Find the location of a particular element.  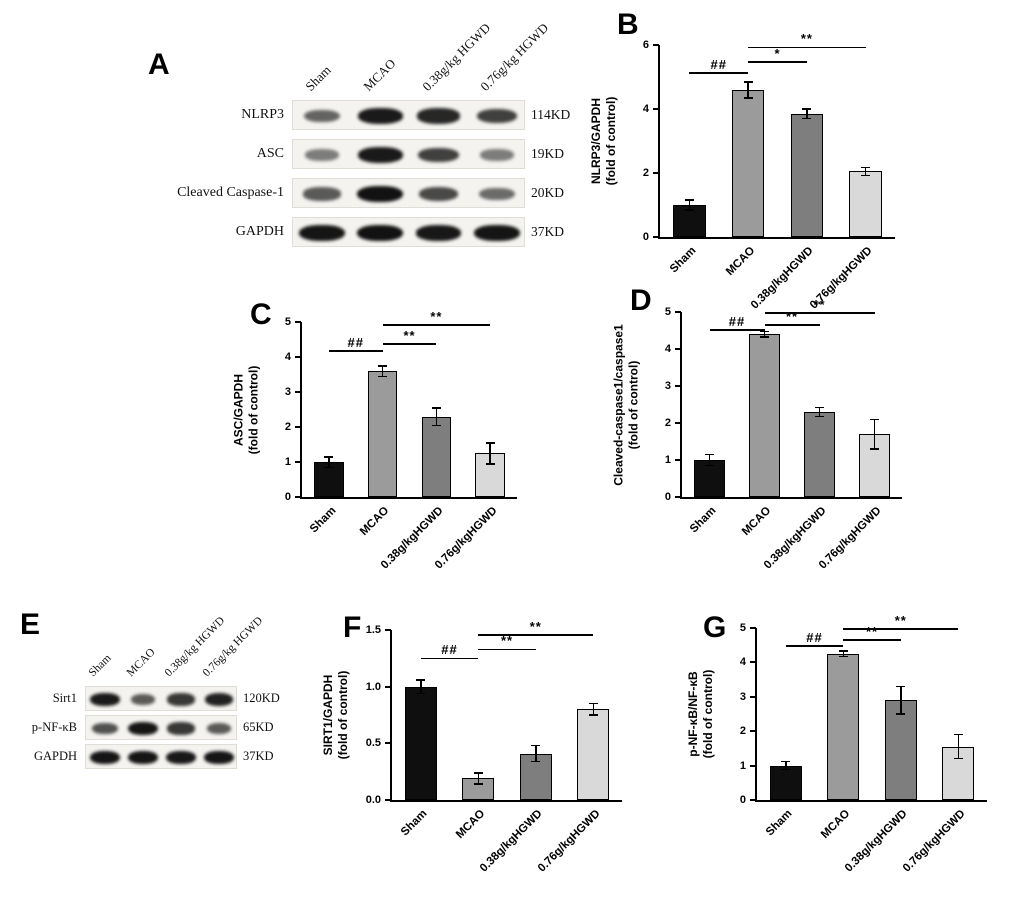

y-tick-label: 0.5 is located at coordinates (373, 743).